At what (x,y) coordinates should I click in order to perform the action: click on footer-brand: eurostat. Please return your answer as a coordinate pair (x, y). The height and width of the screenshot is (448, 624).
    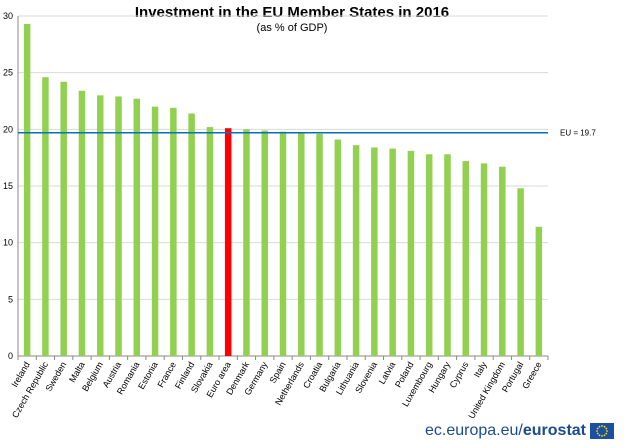
    Looking at the image, I should click on (554, 430).